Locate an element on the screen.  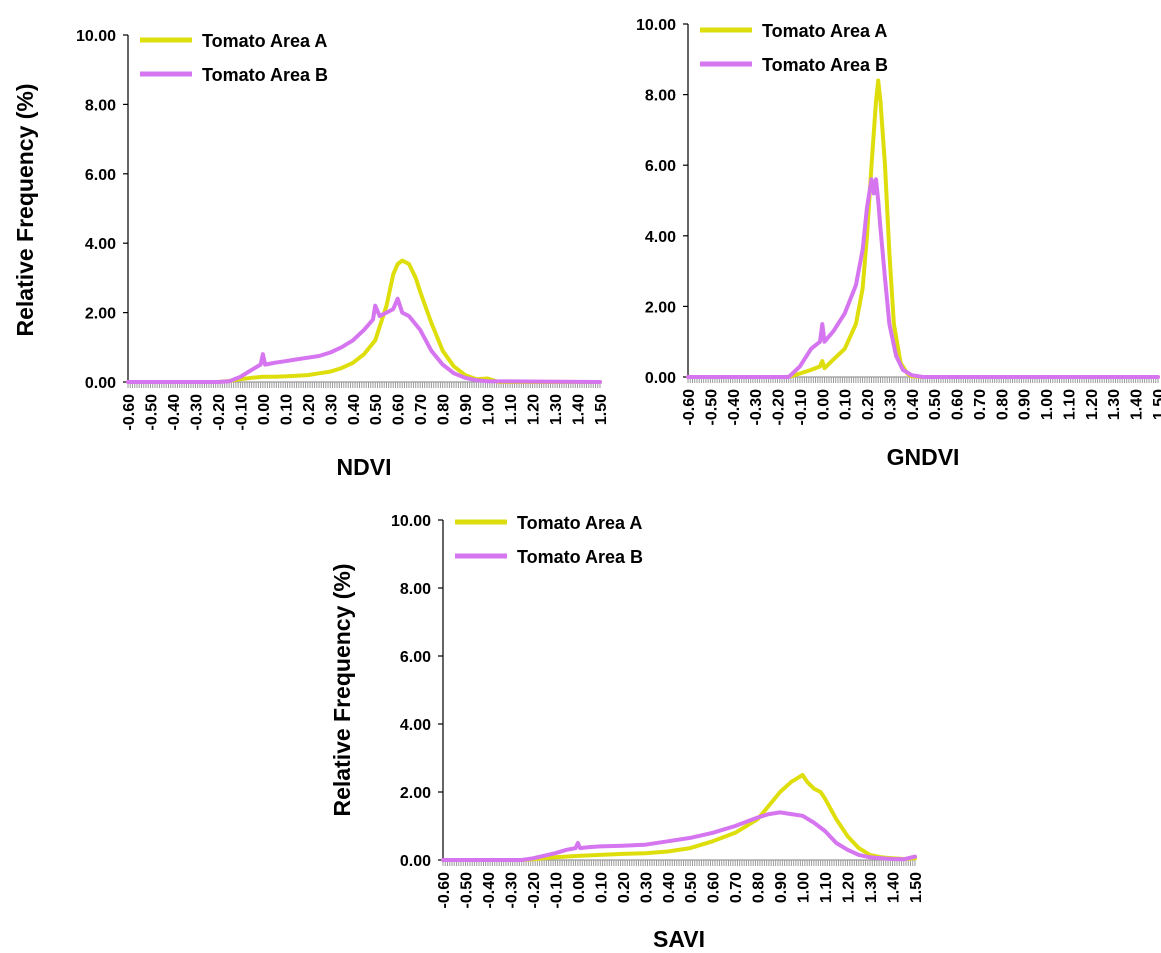
x-axis-label: SAVI is located at coordinates (679, 939).